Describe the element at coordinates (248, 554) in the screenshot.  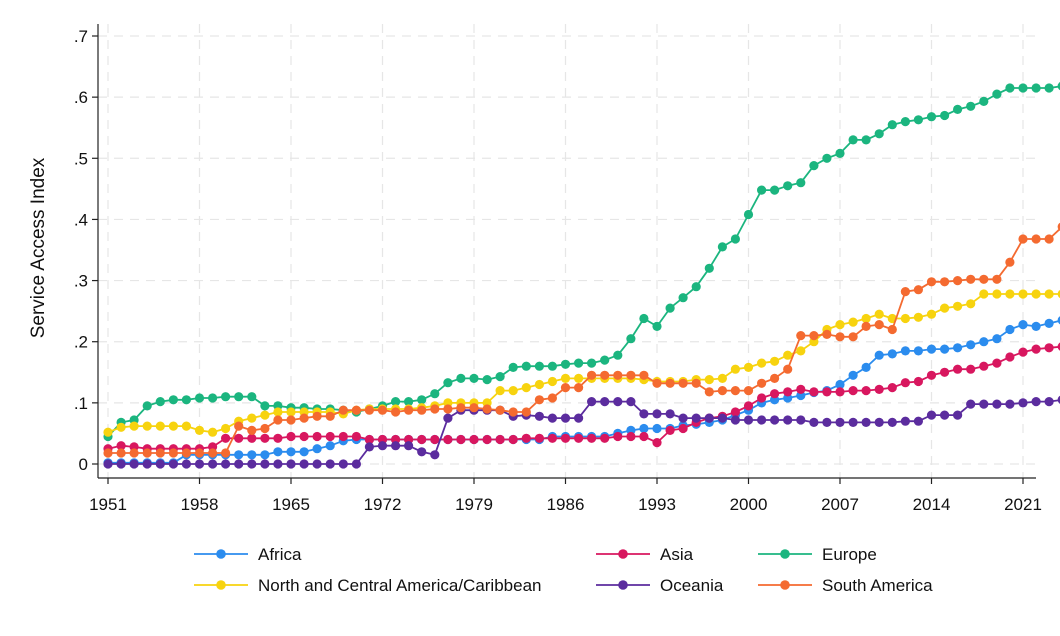
I see `legend-item-africa: Africa` at that location.